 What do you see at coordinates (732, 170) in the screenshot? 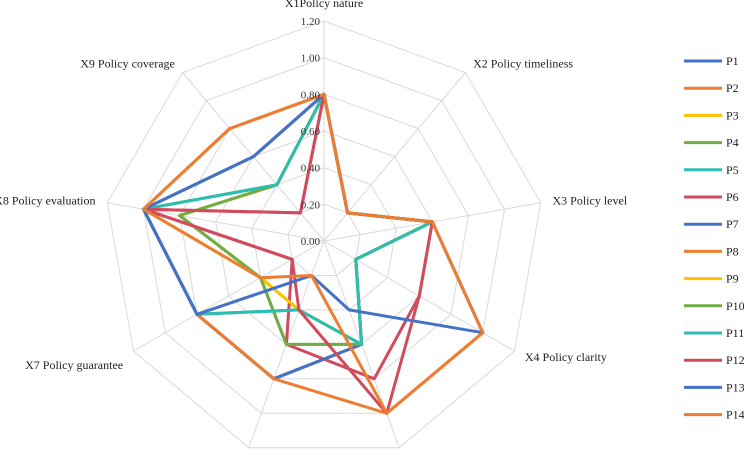
I see `legend-label: P5` at bounding box center [732, 170].